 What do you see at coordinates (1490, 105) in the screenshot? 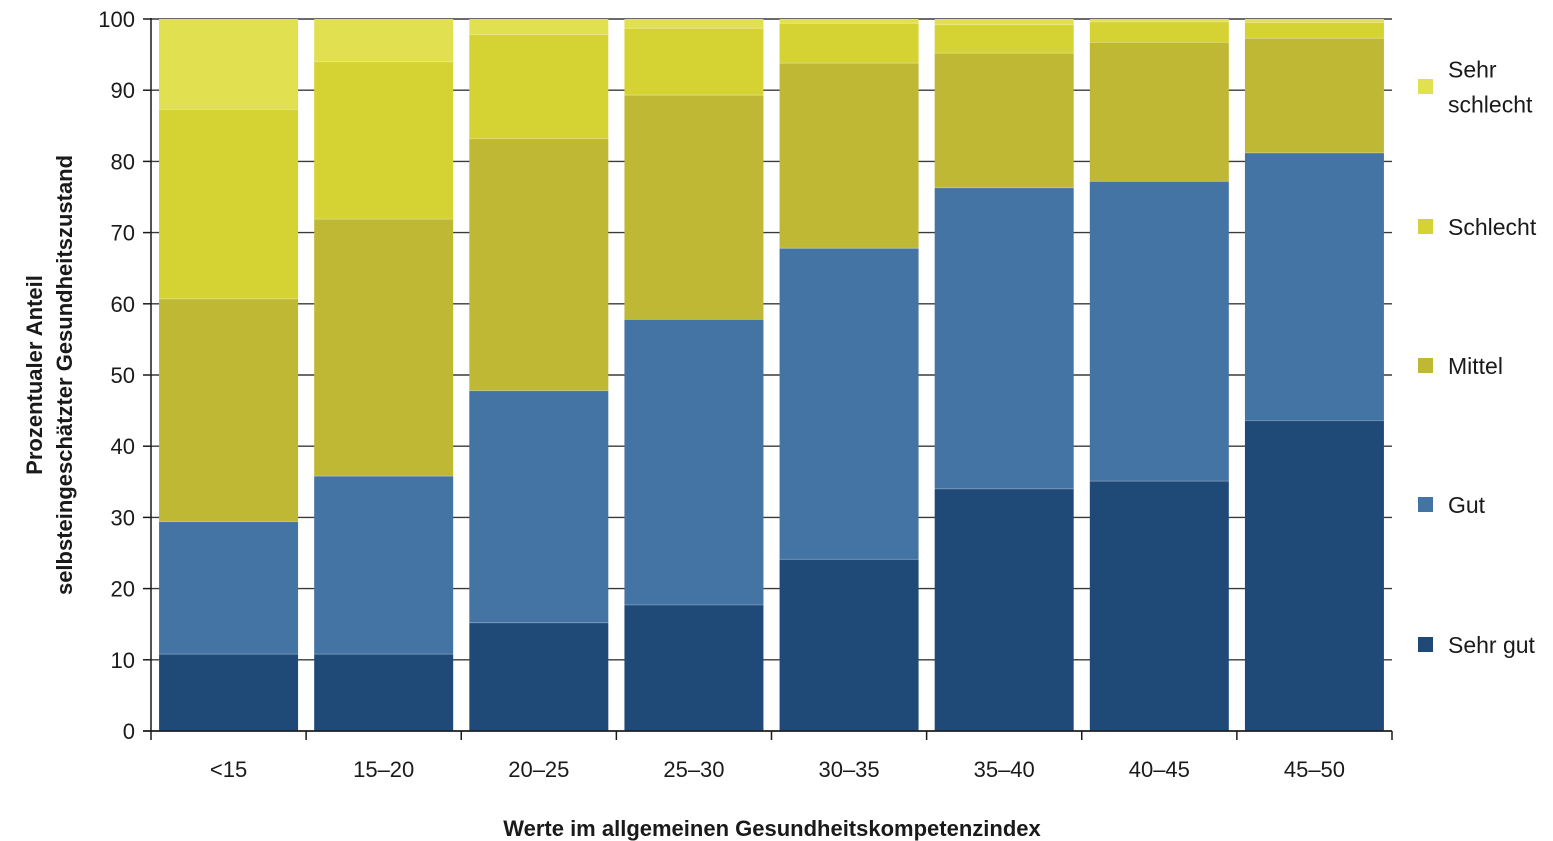
I see `legend-label: schlecht` at bounding box center [1490, 105].